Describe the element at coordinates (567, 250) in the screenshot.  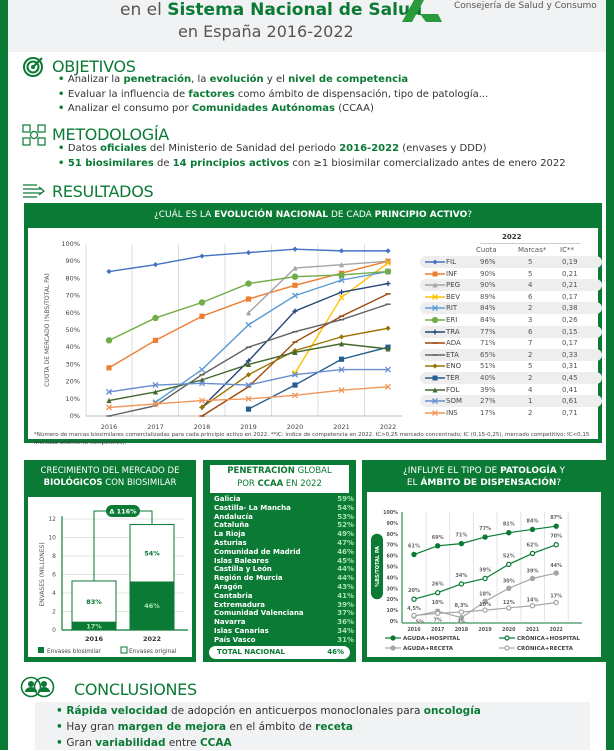
I see `col-ic: IC**` at that location.